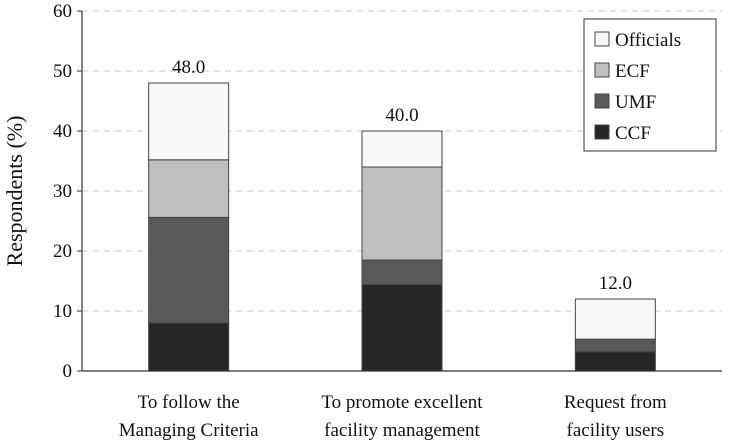  Describe the element at coordinates (188, 67) in the screenshot. I see `total-label: 48.0` at that location.